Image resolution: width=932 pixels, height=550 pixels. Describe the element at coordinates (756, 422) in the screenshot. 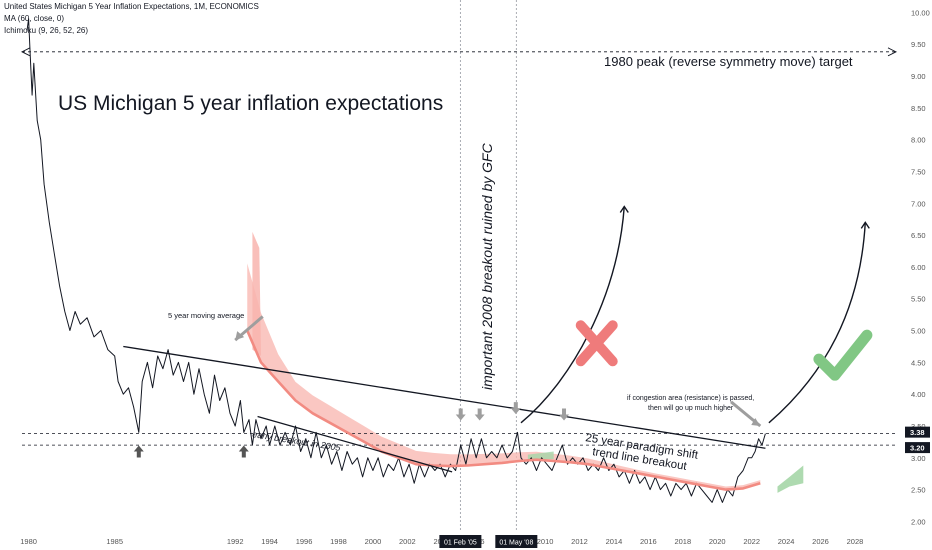

I see `congestion-pointer-head` at that location.